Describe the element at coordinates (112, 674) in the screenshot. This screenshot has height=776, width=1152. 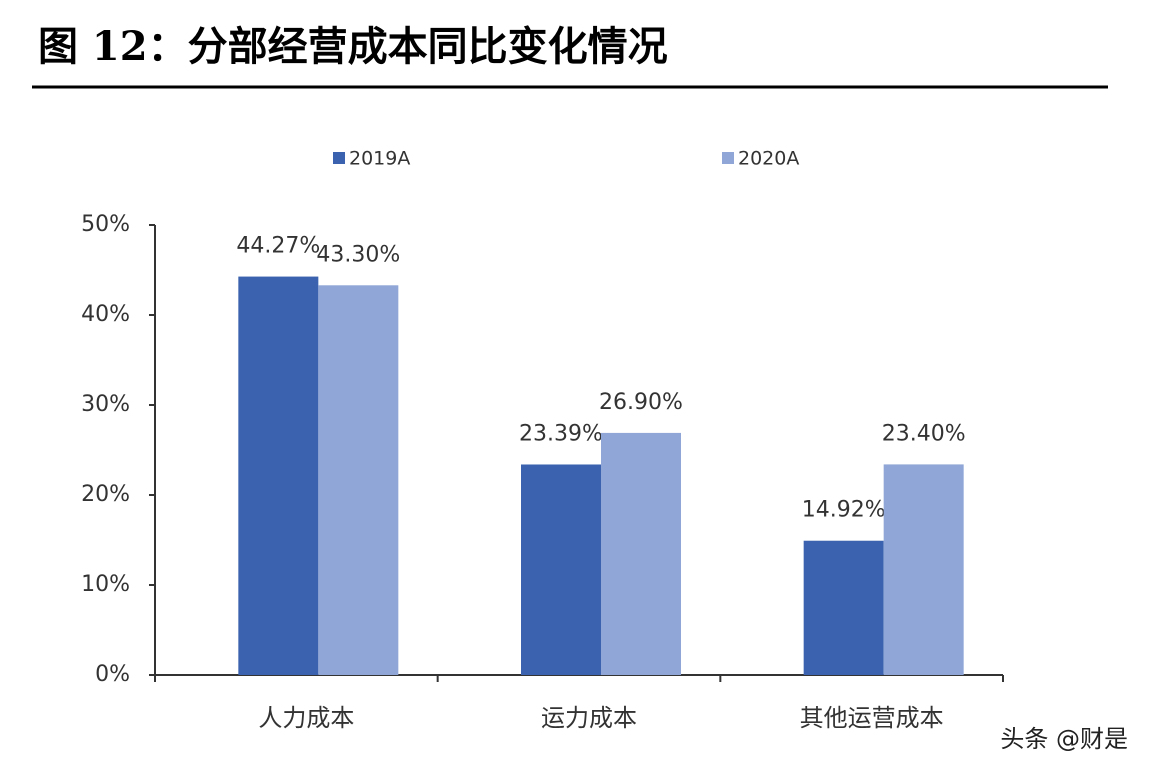
I see `y-tick-label: 0%` at that location.